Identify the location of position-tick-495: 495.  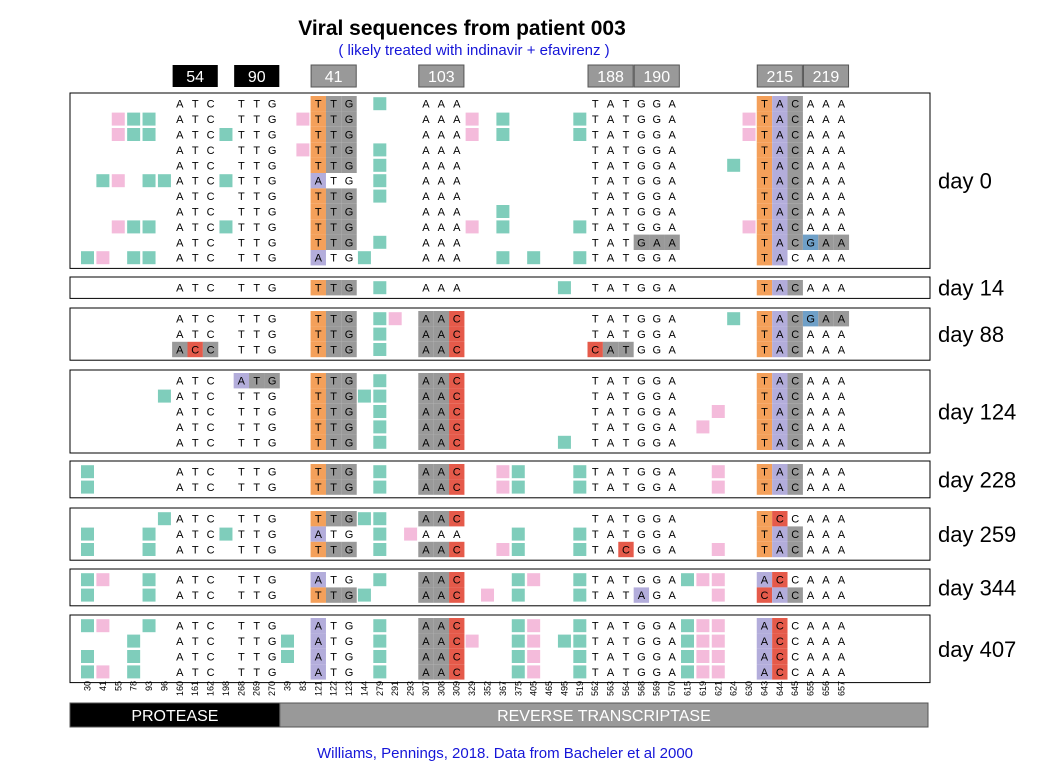
(564, 688).